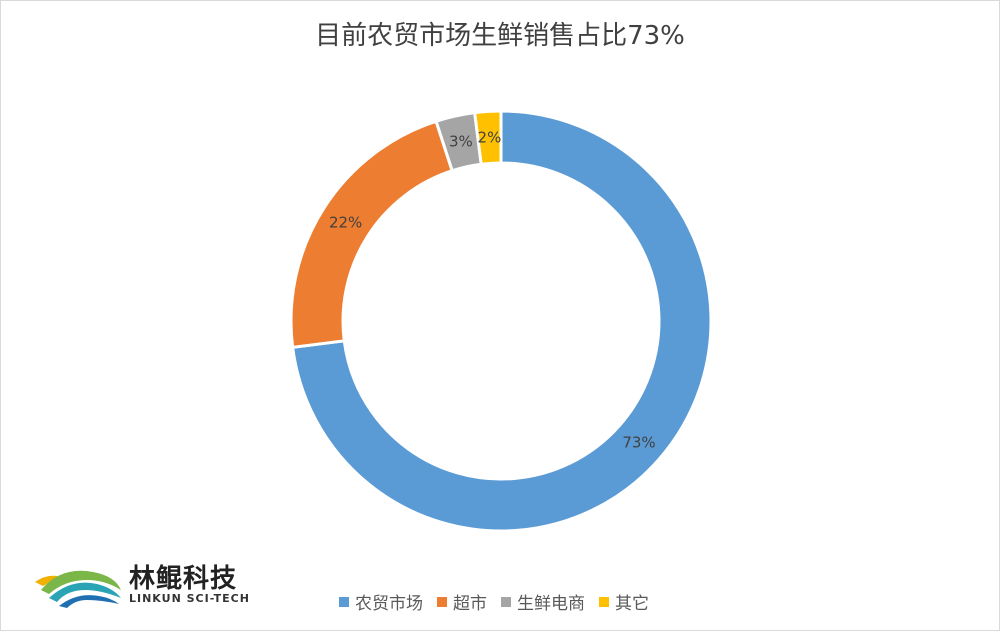 Image resolution: width=1000 pixels, height=632 pixels. I want to click on legend-label: 其它, so click(632, 604).